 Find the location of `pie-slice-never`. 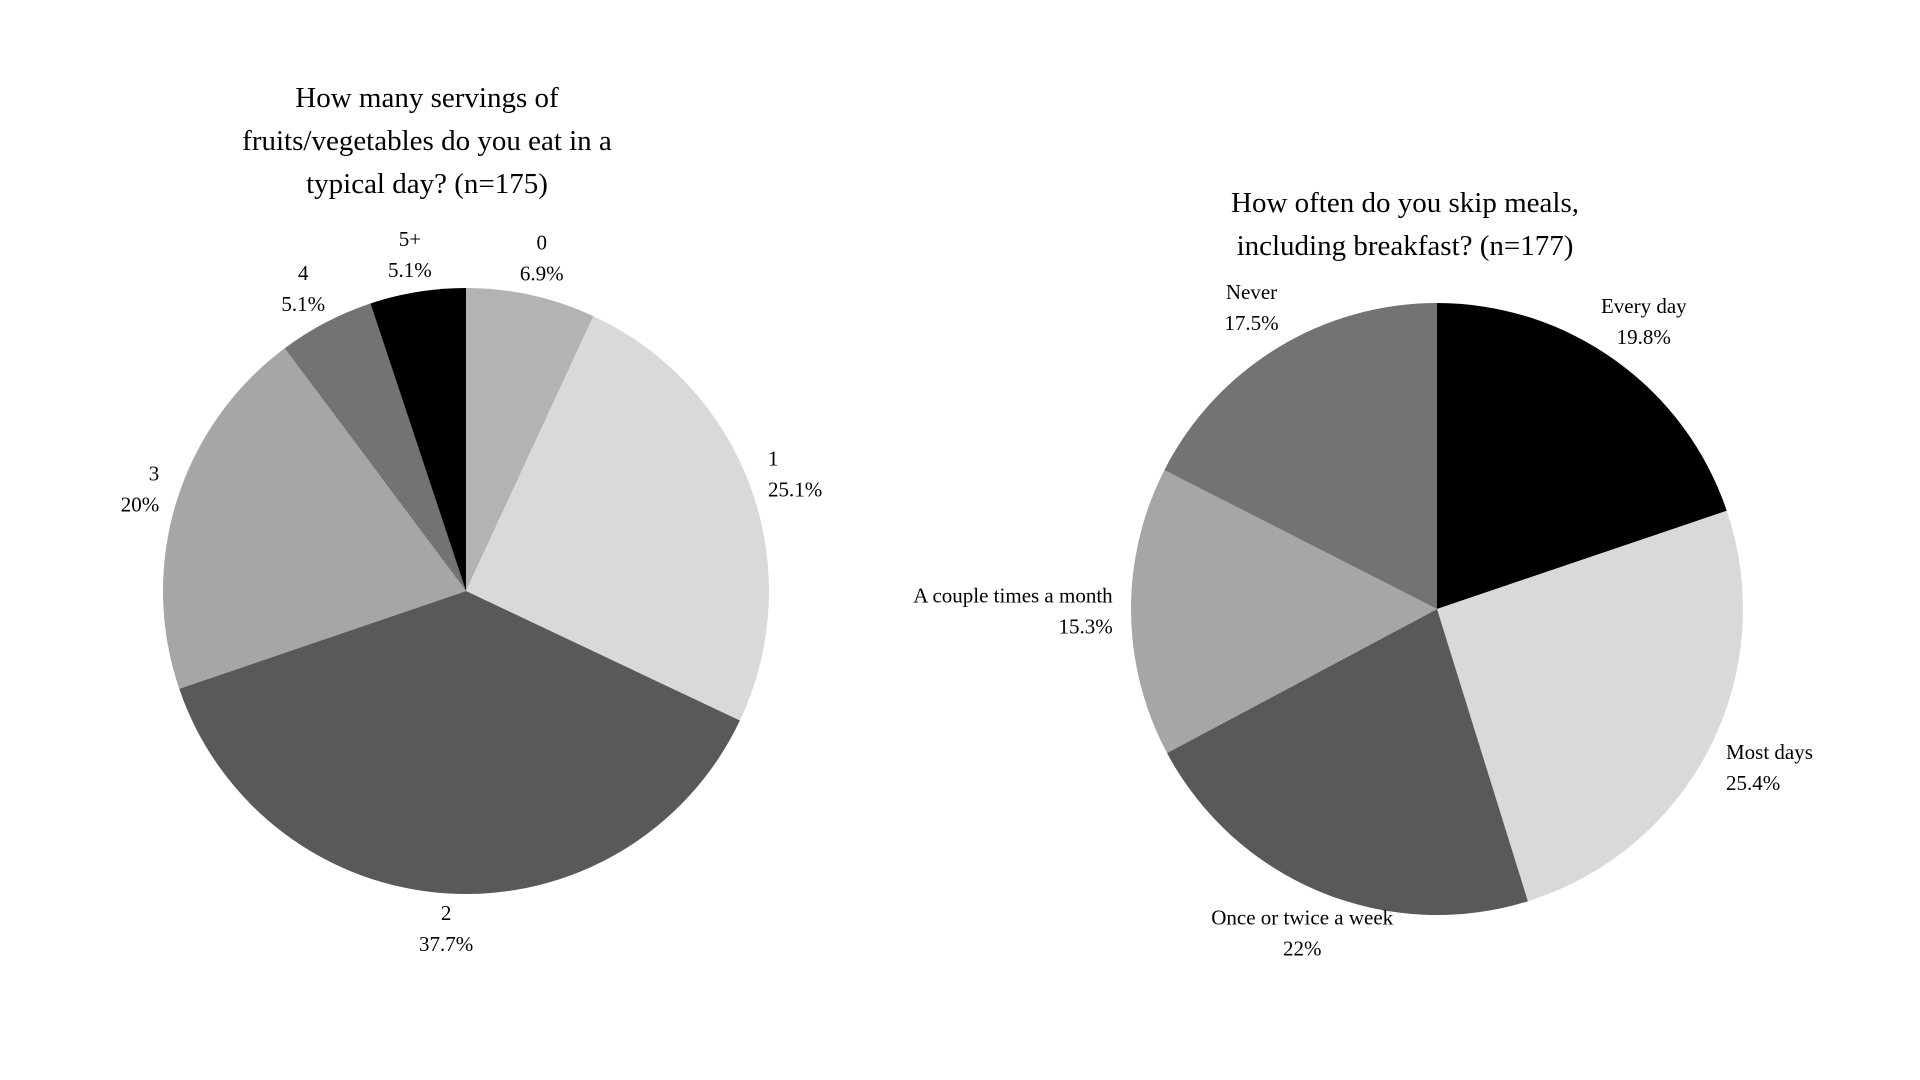

pie-slice-never is located at coordinates (1300, 456).